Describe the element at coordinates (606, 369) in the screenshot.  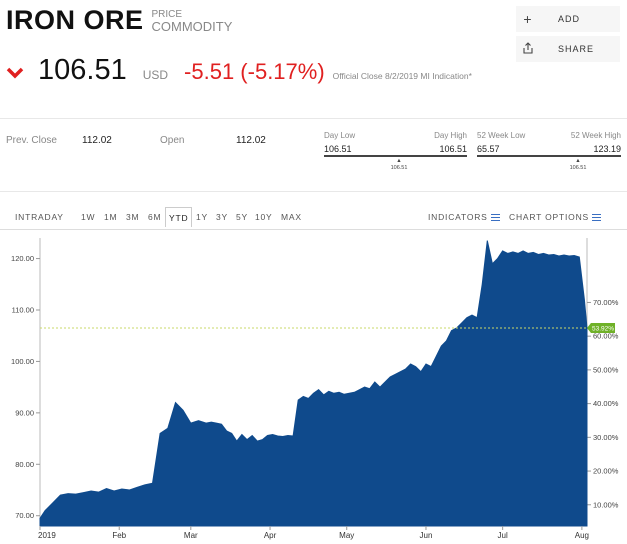
I see `y-right-tick-label: 50.00%` at that location.